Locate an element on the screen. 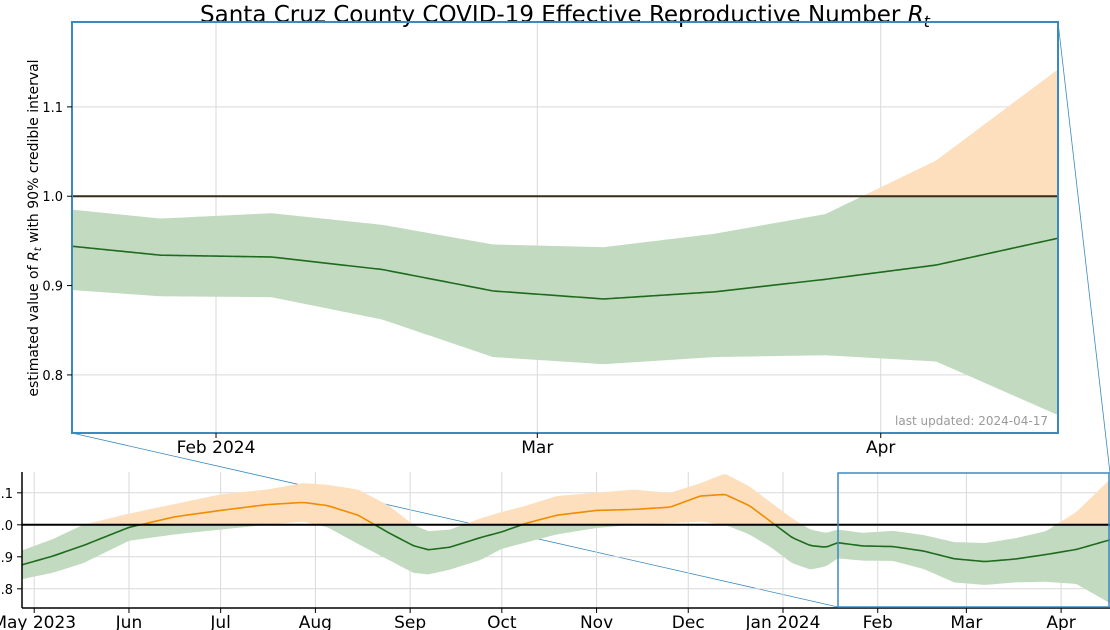  overview-ytick-label: 0.9 is located at coordinates (6, 558).